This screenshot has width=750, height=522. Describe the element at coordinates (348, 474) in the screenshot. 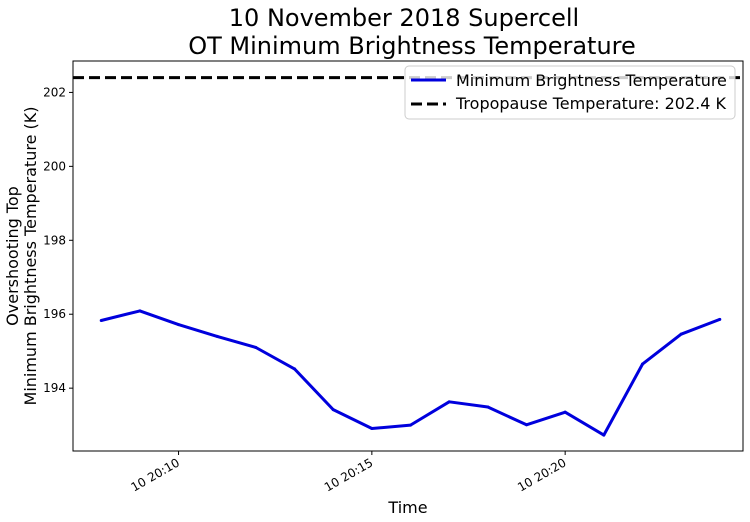

I see `x-tick-label: 10 20:15` at that location.